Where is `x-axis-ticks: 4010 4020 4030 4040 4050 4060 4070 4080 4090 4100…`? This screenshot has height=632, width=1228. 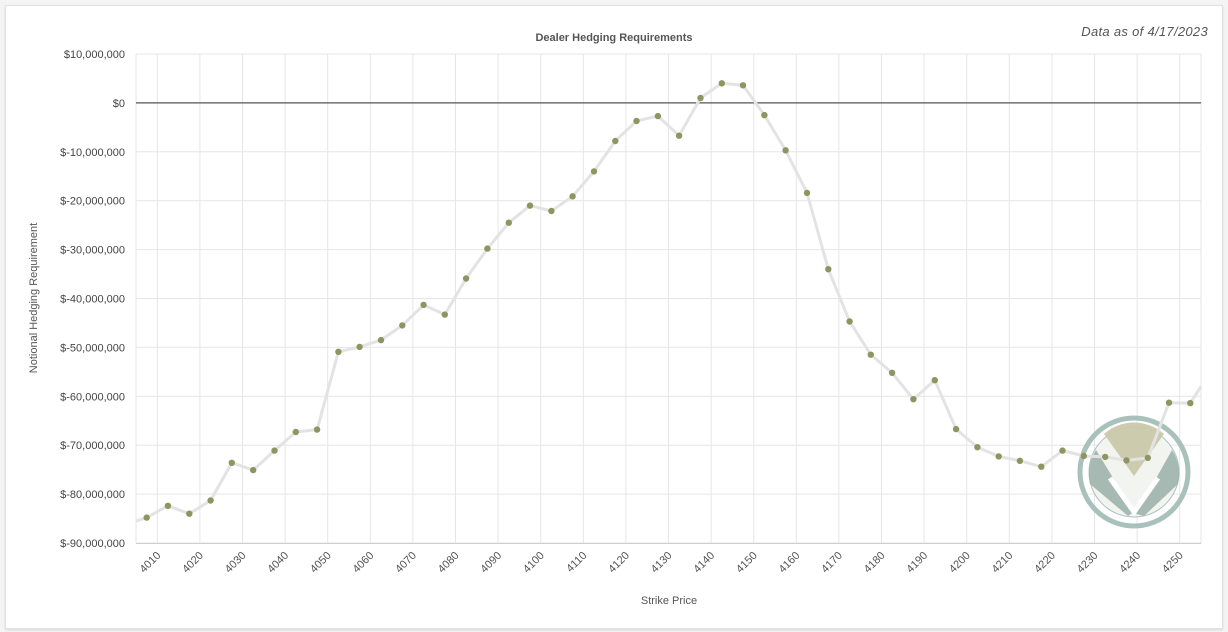 x-axis-ticks: 4010 4020 4030 4040 4050 4060 4070 4080 4090 4100… is located at coordinates (662, 563).